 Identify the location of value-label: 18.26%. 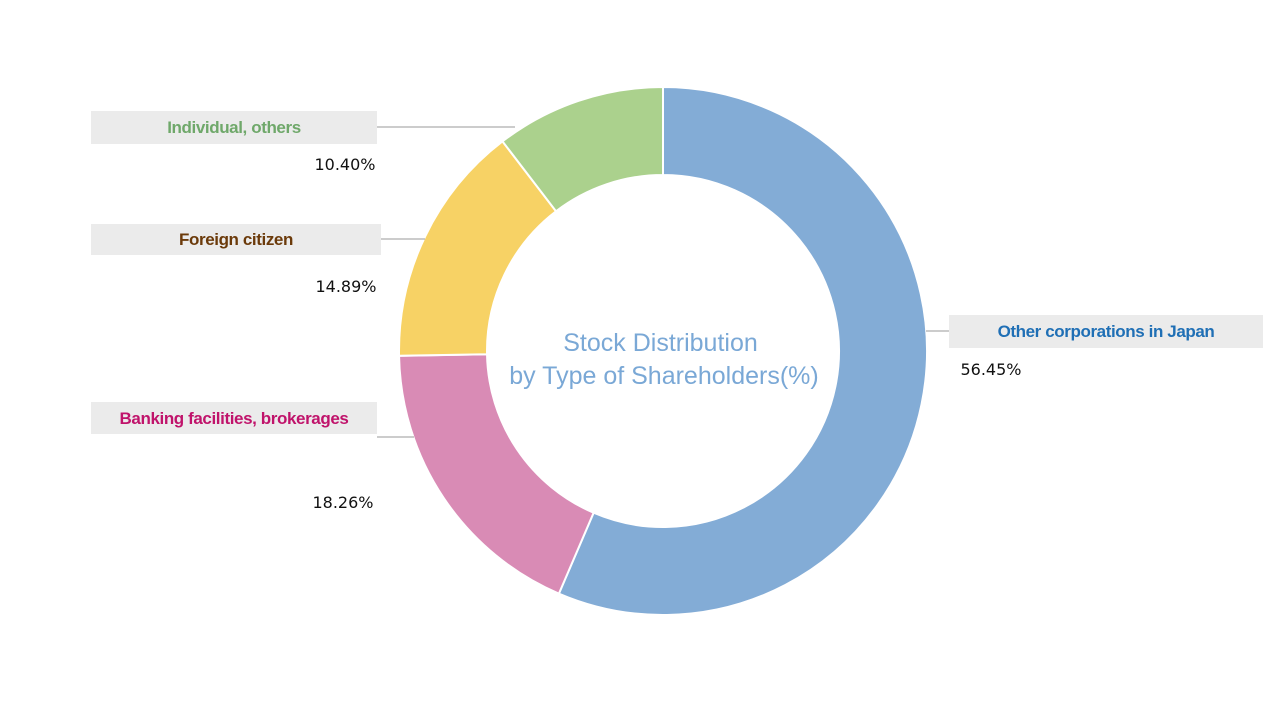
(342, 502).